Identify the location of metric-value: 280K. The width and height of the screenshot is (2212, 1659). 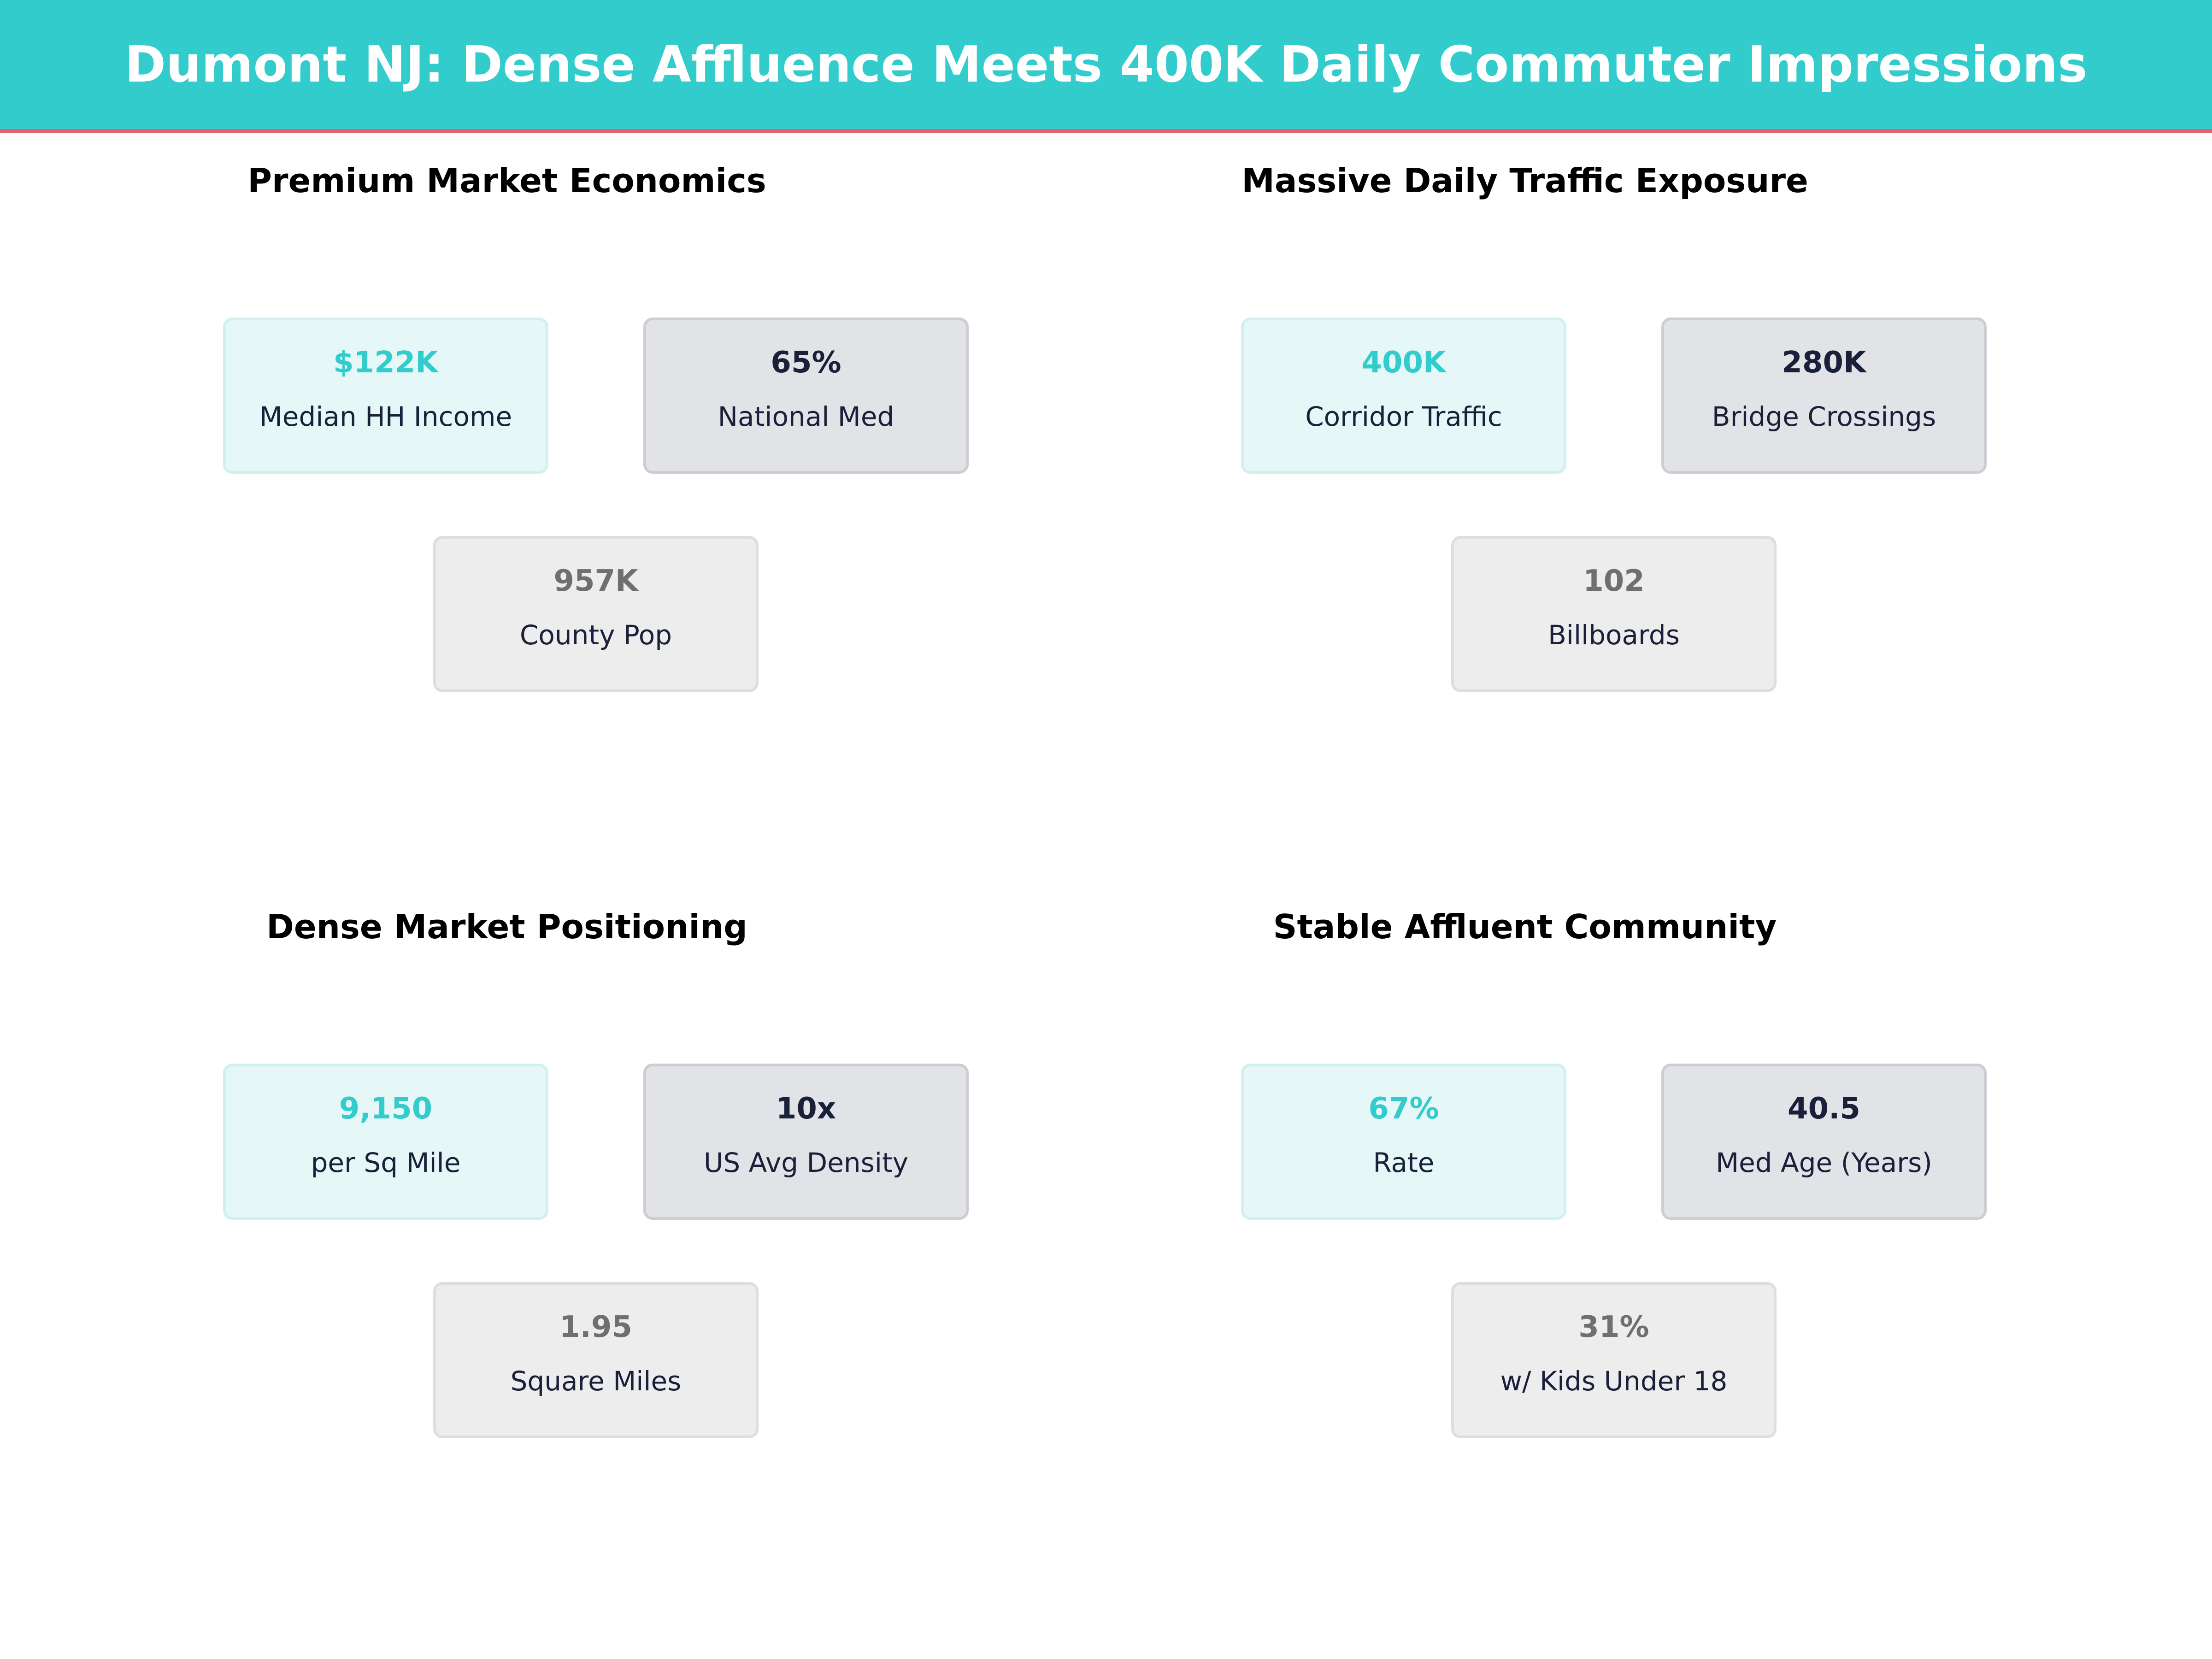
(1824, 363).